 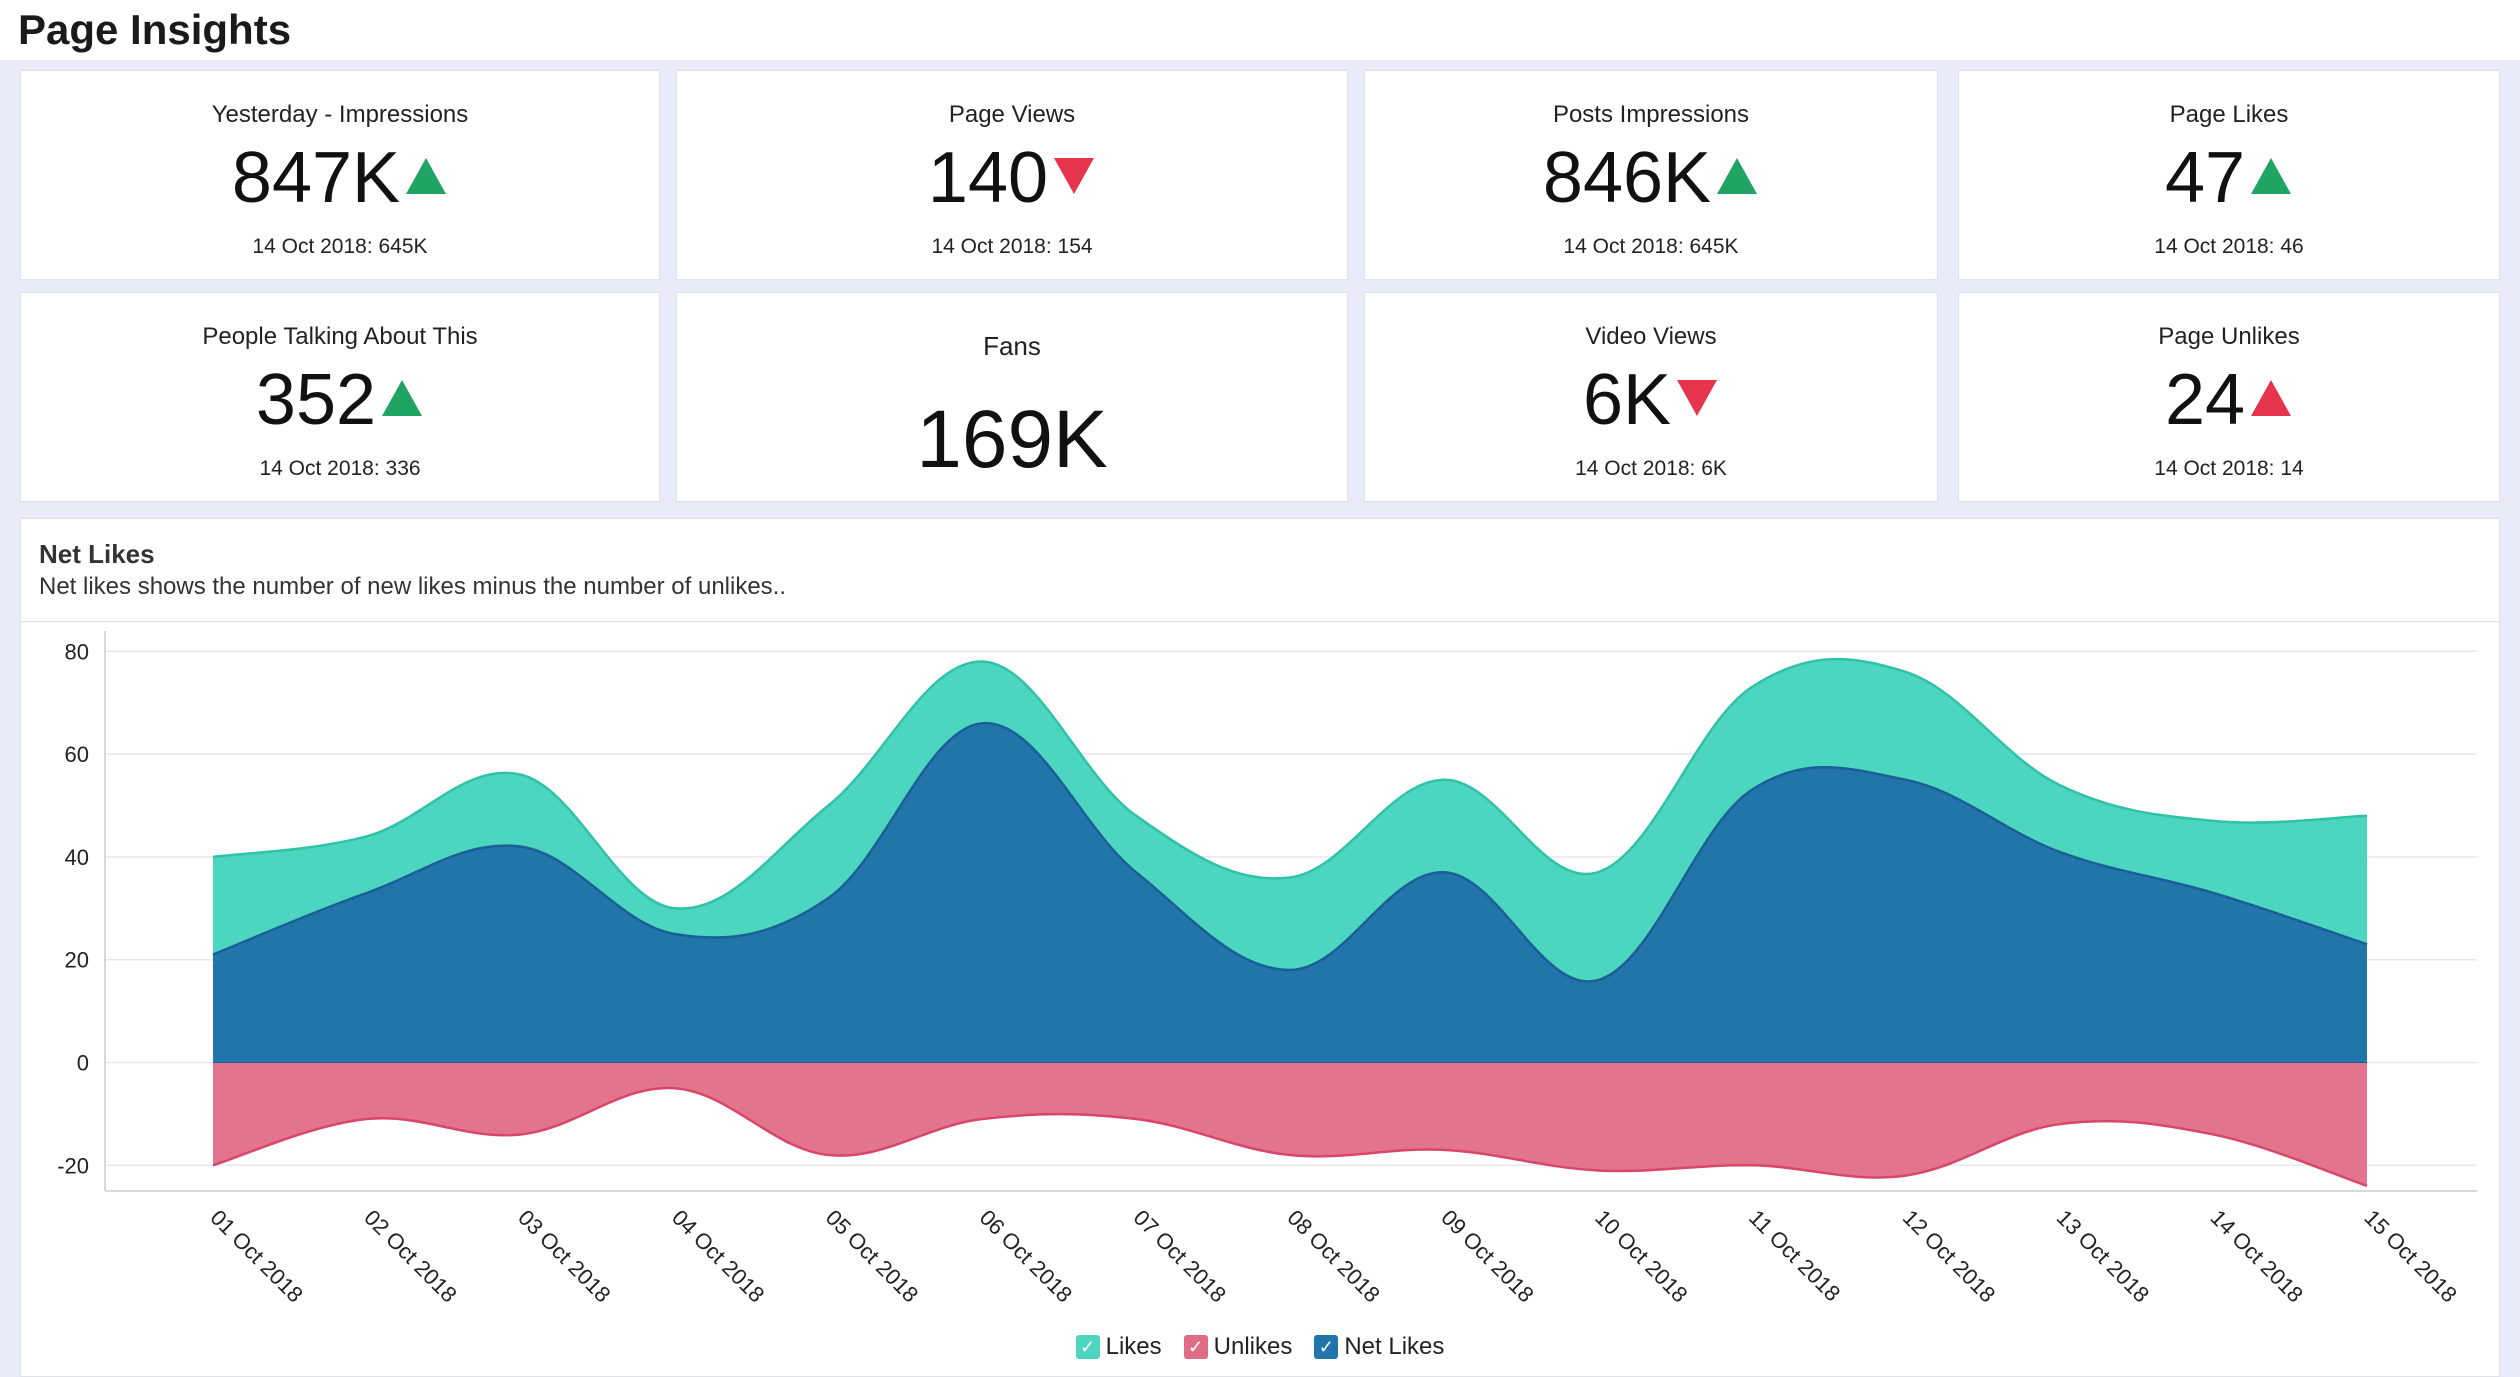 What do you see at coordinates (77, 754) in the screenshot?
I see `y-tick-label: 60` at bounding box center [77, 754].